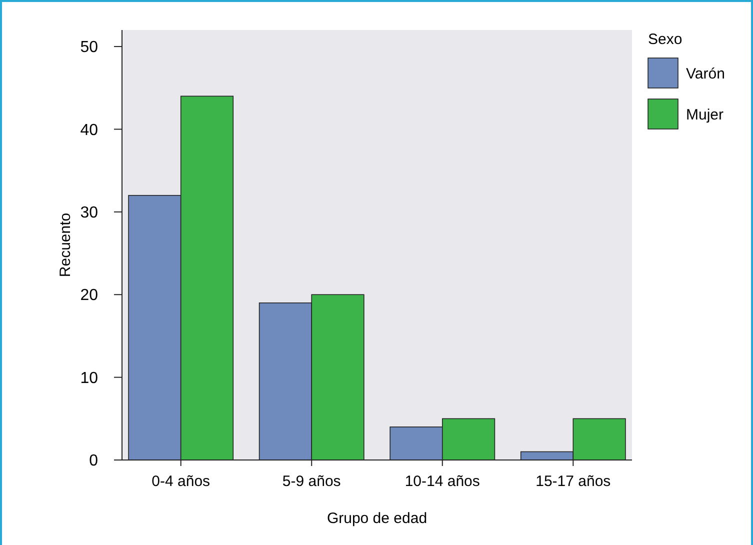 The width and height of the screenshot is (753, 545). What do you see at coordinates (89, 130) in the screenshot?
I see `y-tick-label: 40` at bounding box center [89, 130].